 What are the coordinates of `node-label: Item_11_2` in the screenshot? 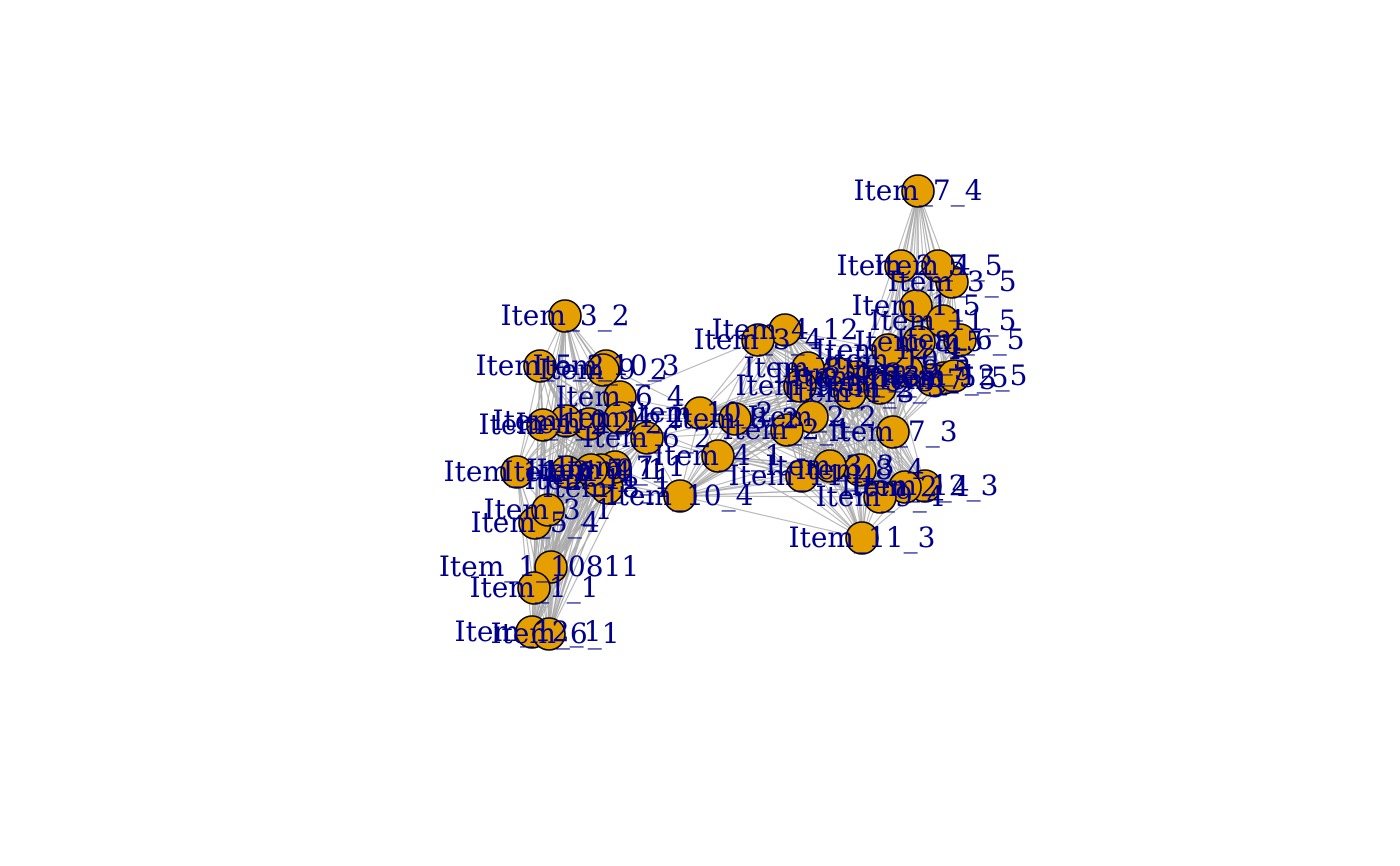 It's located at (517, 471).